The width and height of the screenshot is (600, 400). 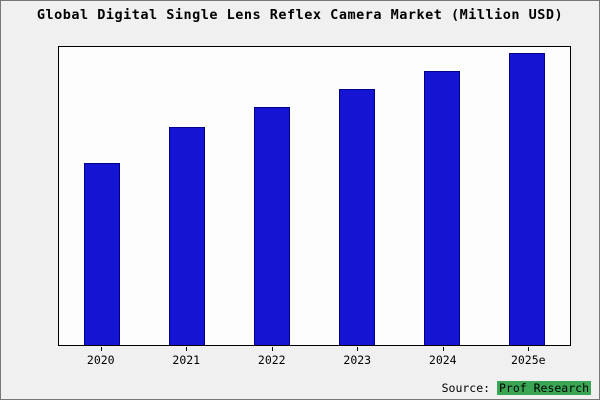 I want to click on source-label: Source: Prof Research, so click(x=516, y=388).